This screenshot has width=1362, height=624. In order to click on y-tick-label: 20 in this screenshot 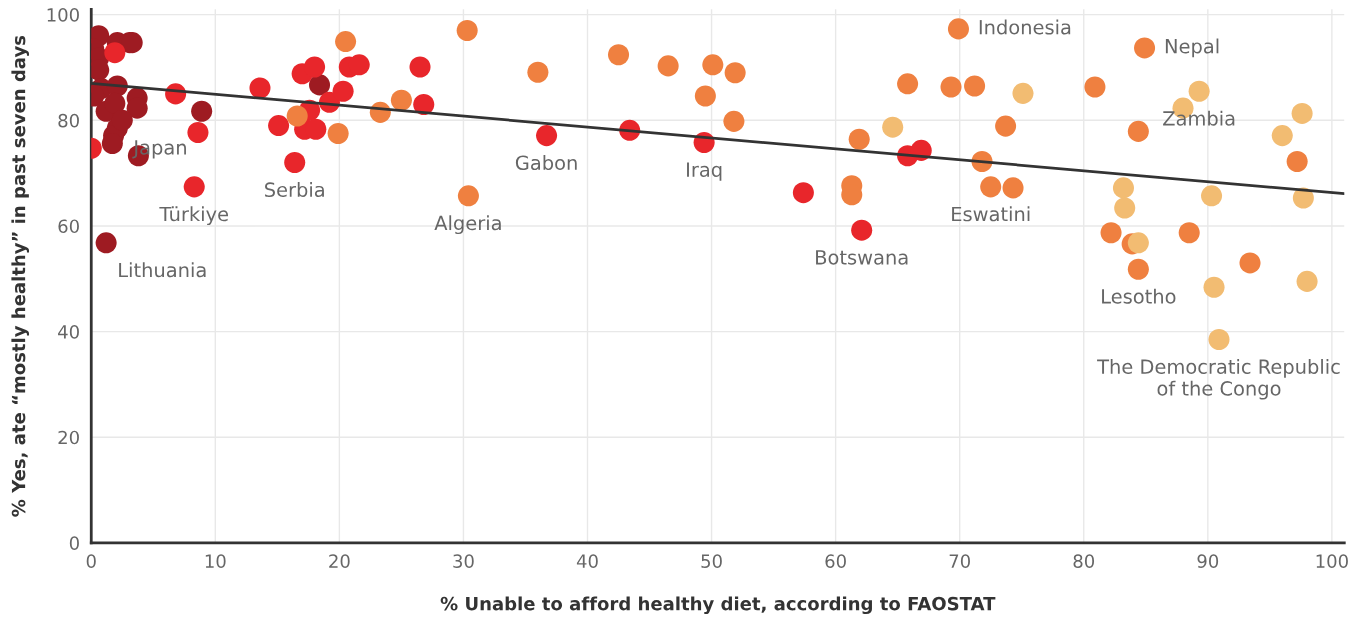, I will do `click(68, 437)`.